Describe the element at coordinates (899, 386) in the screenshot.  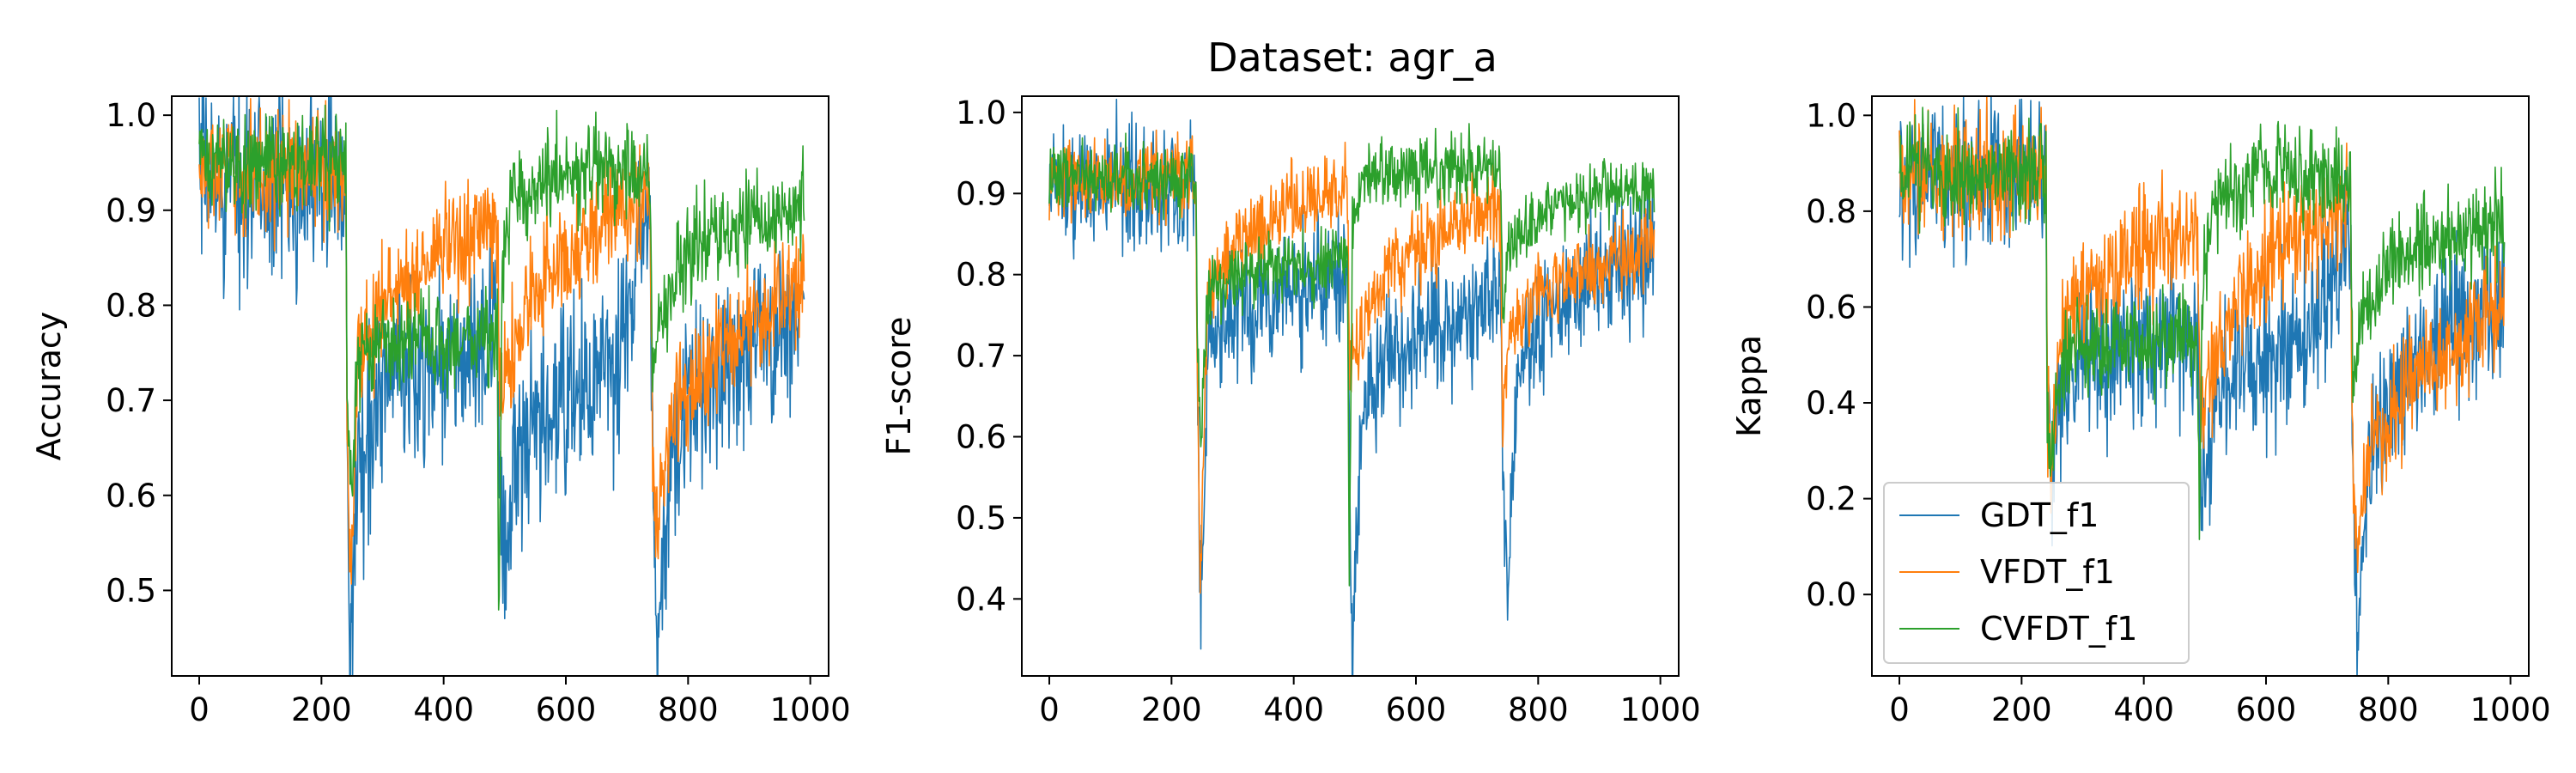
I see `y-axis-label: F1-score` at that location.